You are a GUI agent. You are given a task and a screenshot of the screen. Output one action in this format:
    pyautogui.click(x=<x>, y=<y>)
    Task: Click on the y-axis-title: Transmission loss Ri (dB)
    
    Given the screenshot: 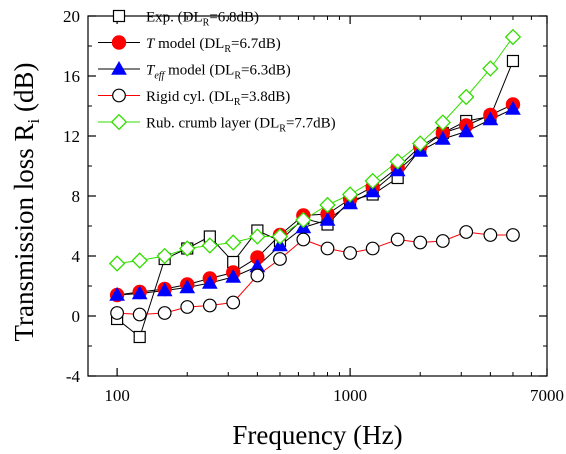 What is the action you would take?
    pyautogui.click(x=26, y=201)
    